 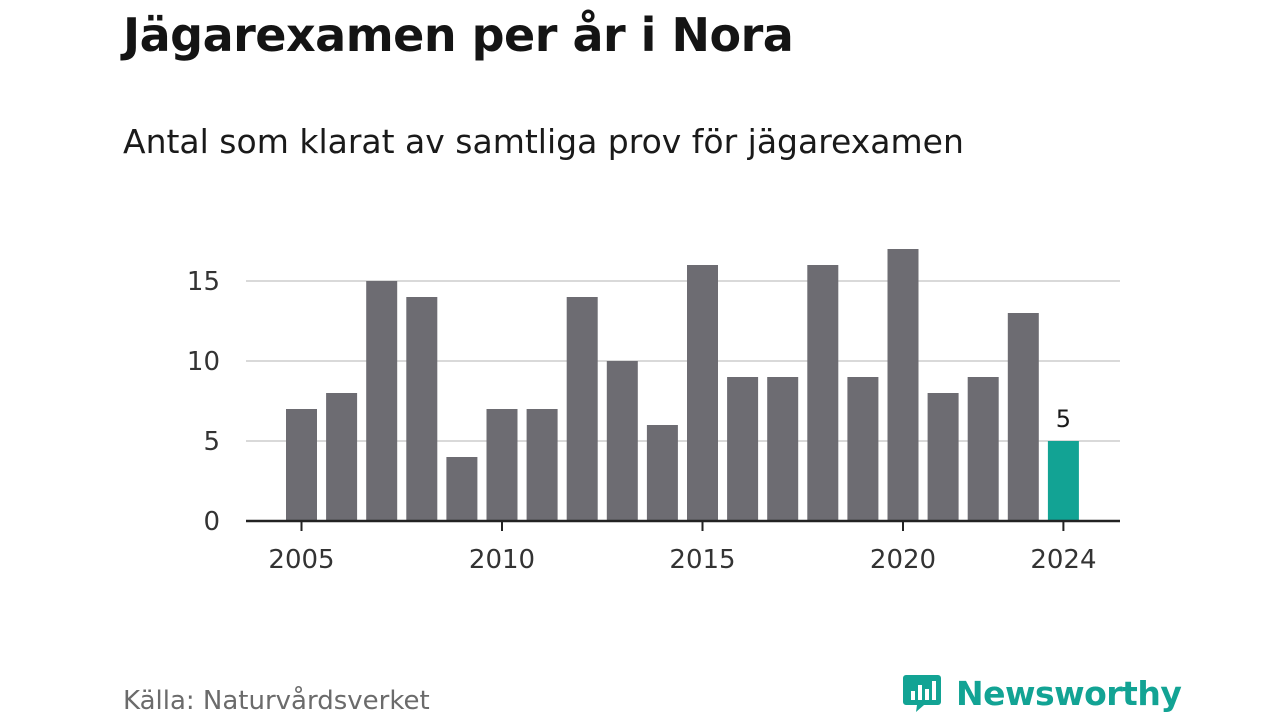 I want to click on bar-2021, so click(x=943, y=457).